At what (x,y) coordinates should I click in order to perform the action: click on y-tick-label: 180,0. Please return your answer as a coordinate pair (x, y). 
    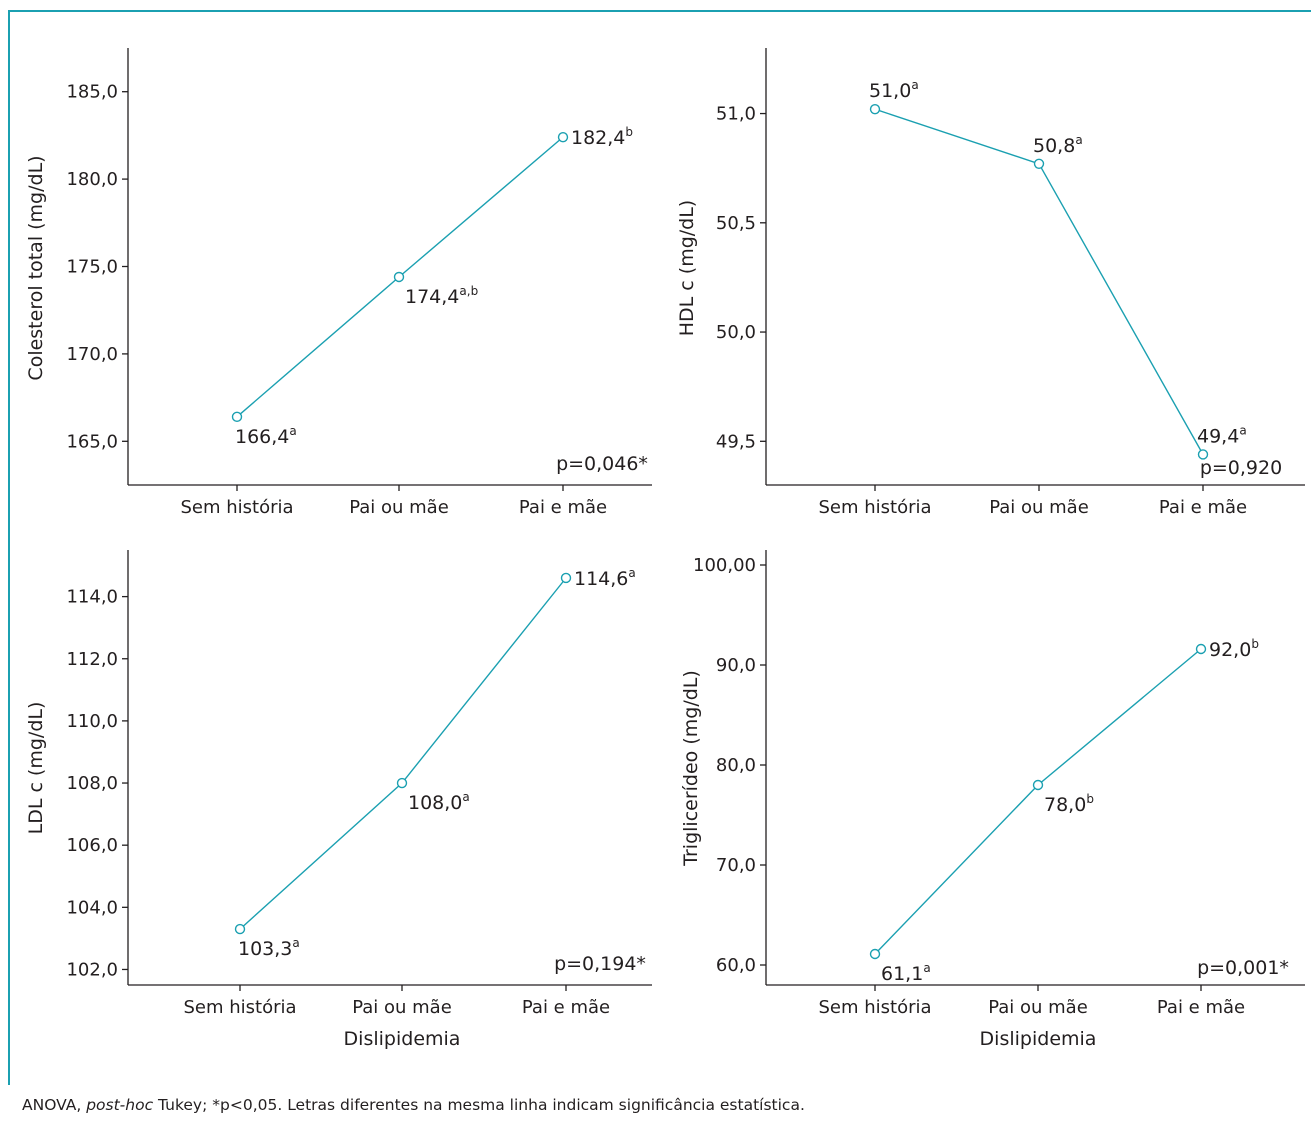
    Looking at the image, I should click on (92, 179).